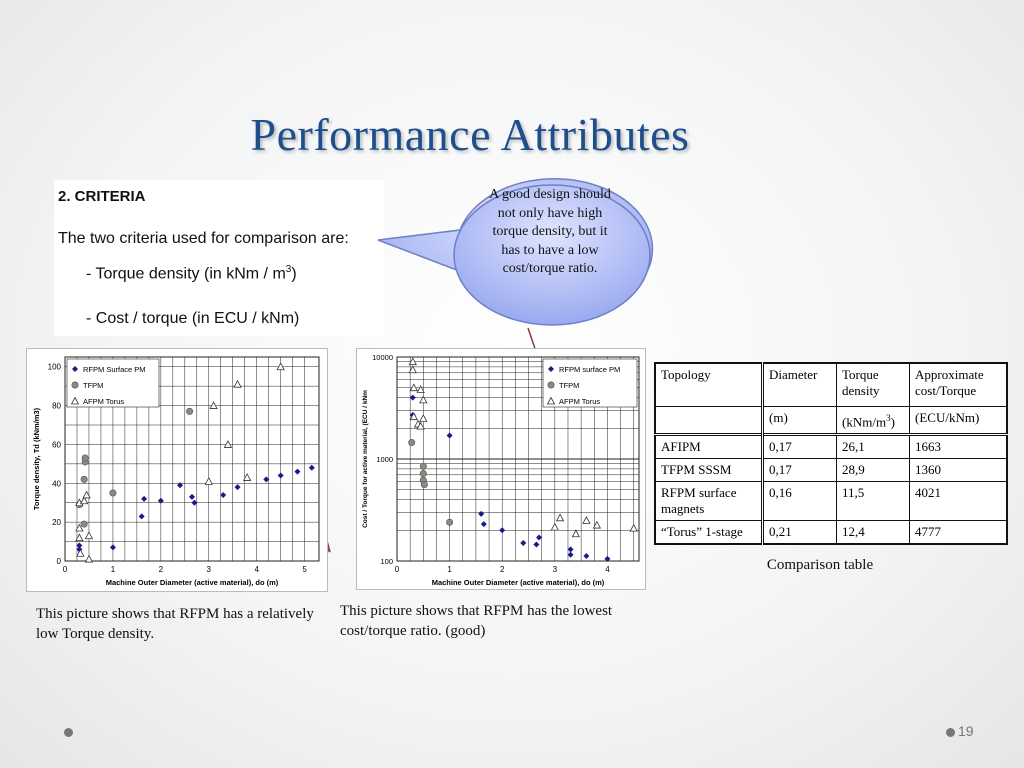 The width and height of the screenshot is (1024, 768). Describe the element at coordinates (470, 134) in the screenshot. I see `slide-title: Performance Attributes` at that location.